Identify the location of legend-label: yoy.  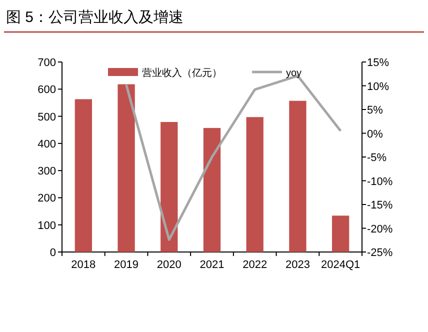
(294, 73).